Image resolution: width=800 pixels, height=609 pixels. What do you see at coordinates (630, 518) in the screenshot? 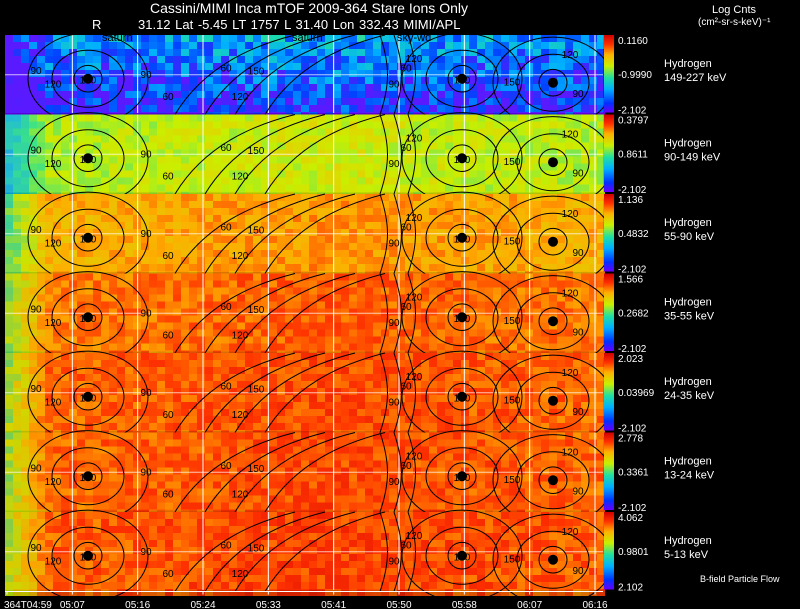
I see `colorbar-max-label: 4.062` at bounding box center [630, 518].